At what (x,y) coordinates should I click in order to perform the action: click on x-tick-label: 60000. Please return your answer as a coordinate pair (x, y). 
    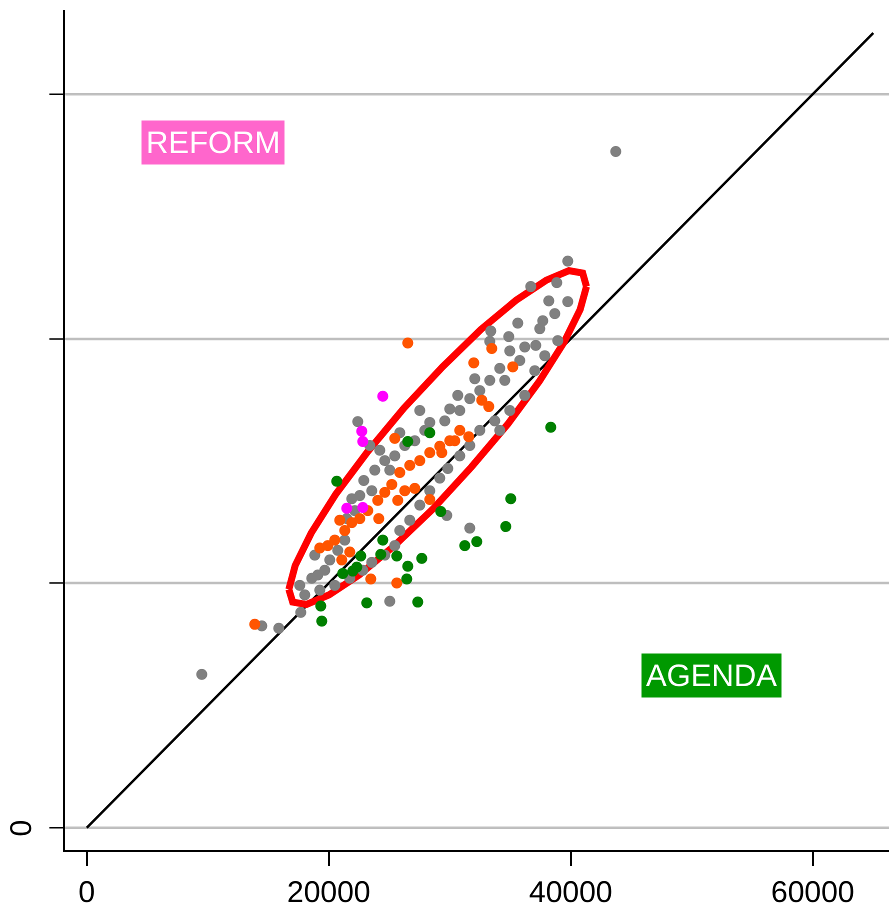
    Looking at the image, I should click on (812, 892).